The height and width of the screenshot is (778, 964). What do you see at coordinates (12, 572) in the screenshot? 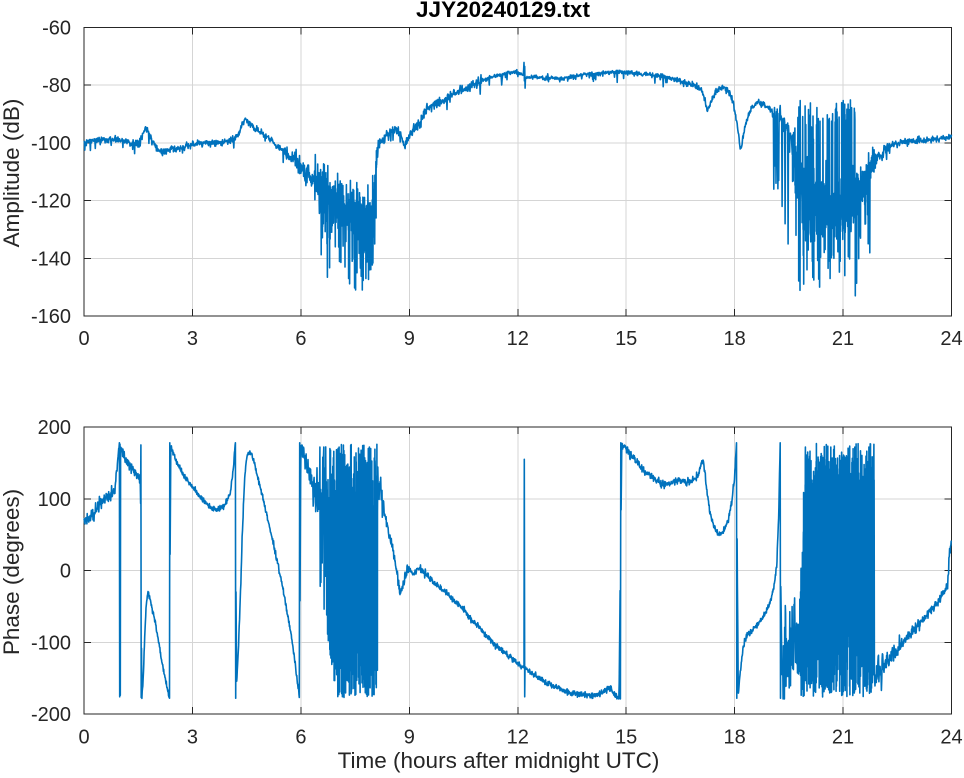
I see `svg-text: Phase (degrees)` at bounding box center [12, 572].